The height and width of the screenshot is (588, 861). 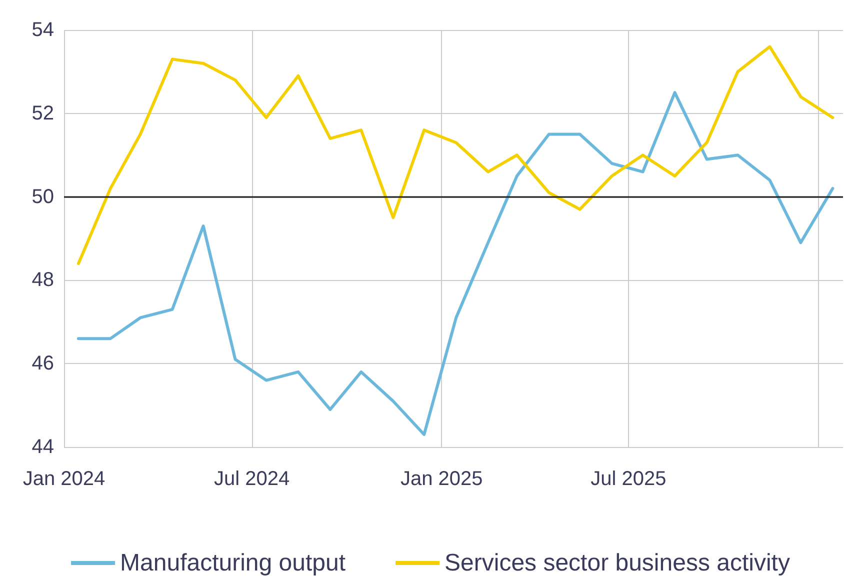 I want to click on y-tick-label: 44, so click(x=43, y=447).